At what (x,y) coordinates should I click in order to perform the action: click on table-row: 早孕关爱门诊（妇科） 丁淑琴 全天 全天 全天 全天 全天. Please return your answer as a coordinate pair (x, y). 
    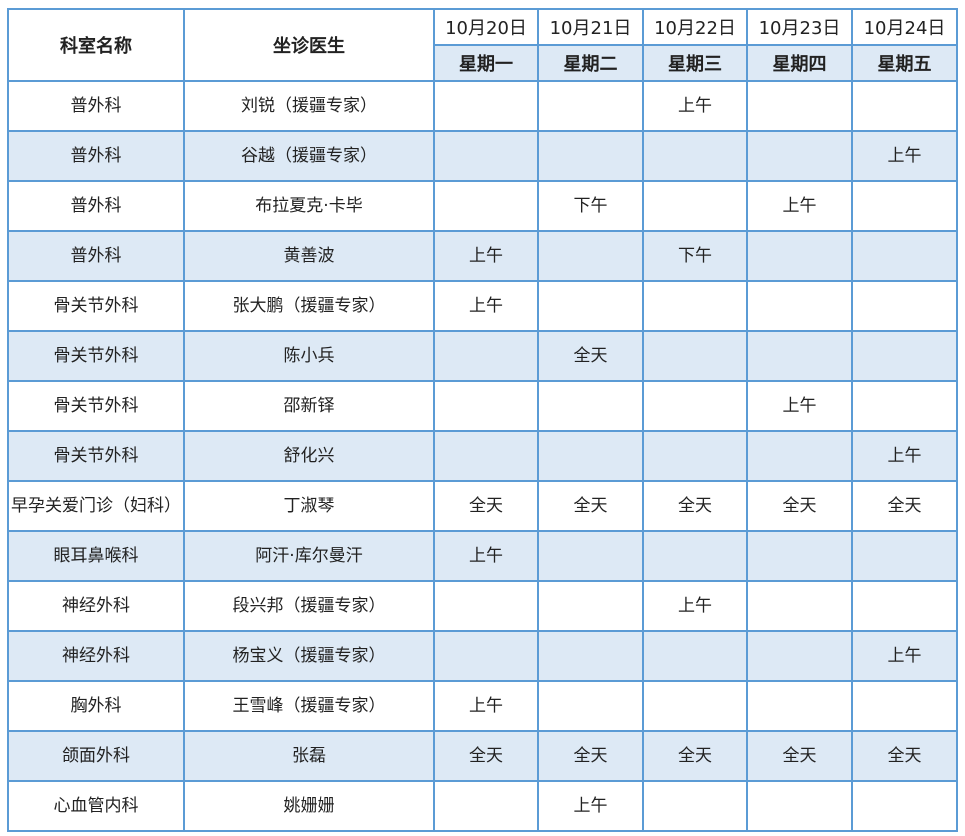
    Looking at the image, I should click on (482, 506).